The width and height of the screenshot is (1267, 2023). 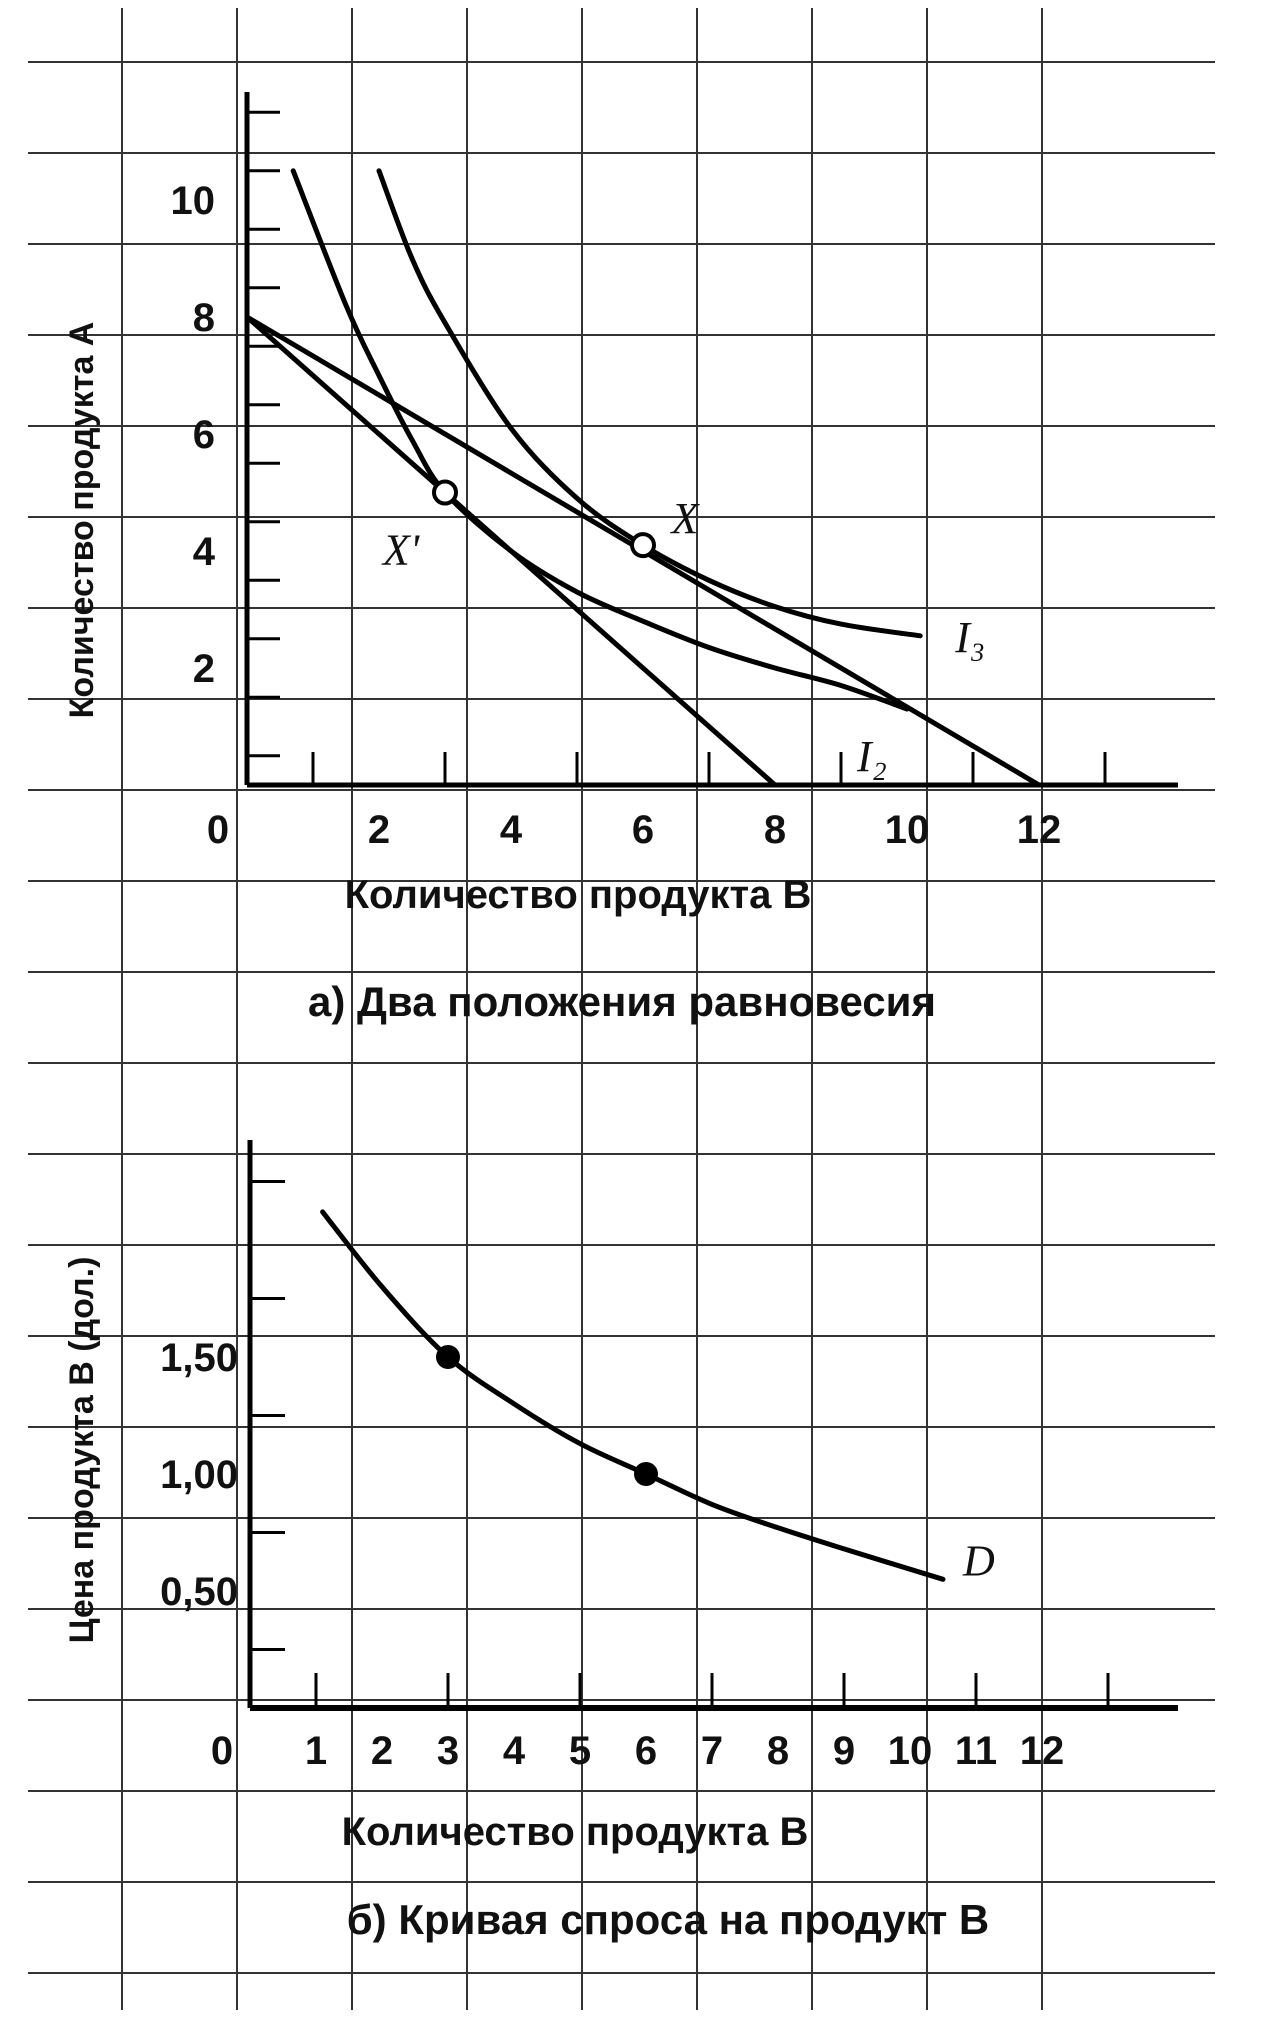 What do you see at coordinates (199, 1592) in the screenshot?
I see `panel-b-y-tick-label: 0,50` at bounding box center [199, 1592].